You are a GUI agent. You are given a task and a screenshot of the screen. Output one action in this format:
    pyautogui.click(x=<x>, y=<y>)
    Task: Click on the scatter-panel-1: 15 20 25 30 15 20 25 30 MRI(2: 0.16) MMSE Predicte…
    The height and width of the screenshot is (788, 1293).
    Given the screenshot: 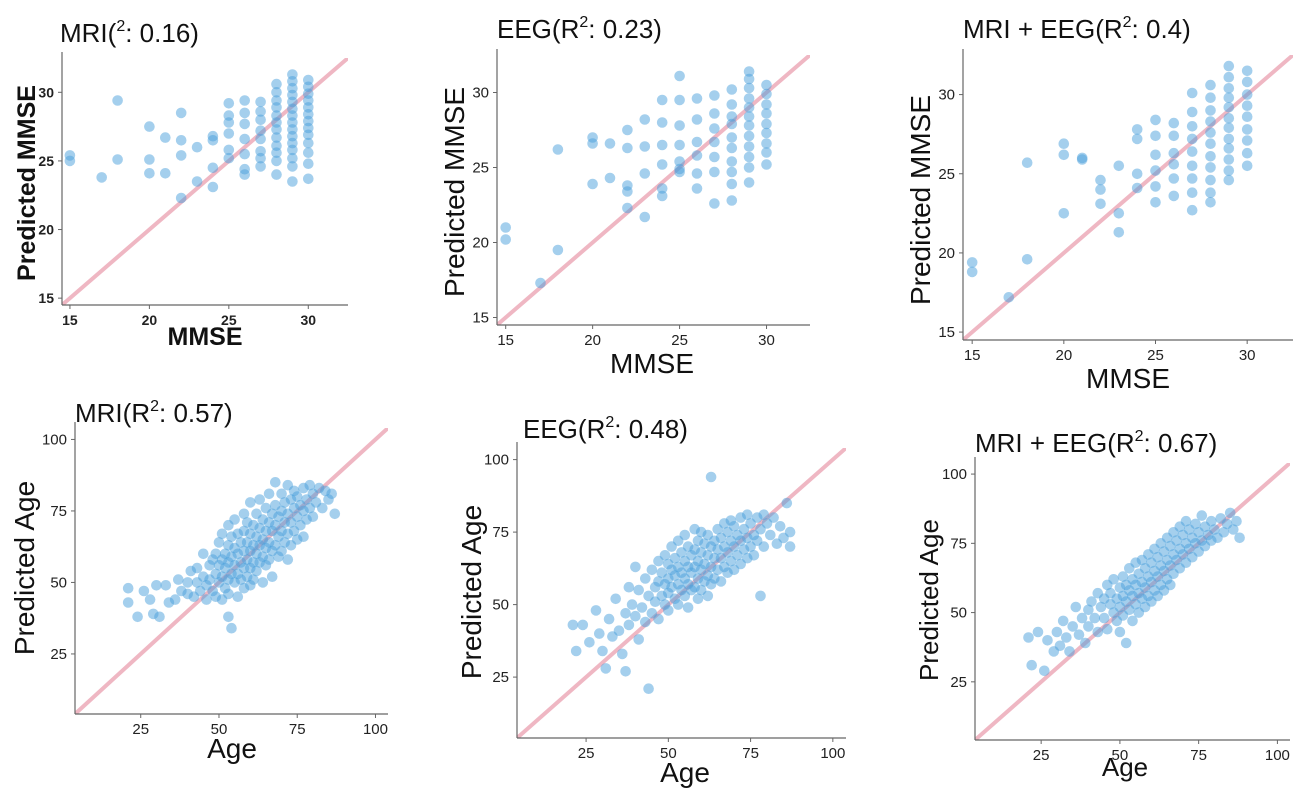 What is the action you would take?
    pyautogui.click(x=180, y=184)
    